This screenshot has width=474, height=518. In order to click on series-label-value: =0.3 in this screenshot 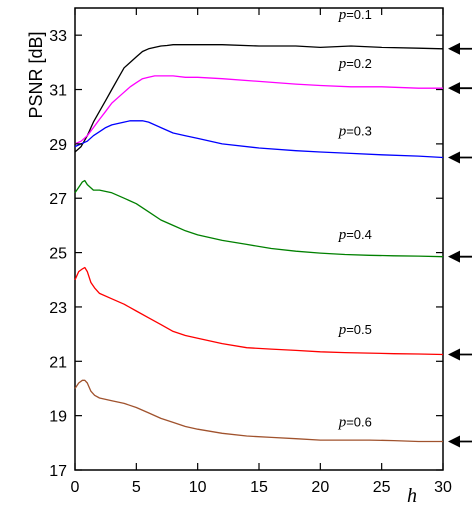, I will do `click(359, 131)`.